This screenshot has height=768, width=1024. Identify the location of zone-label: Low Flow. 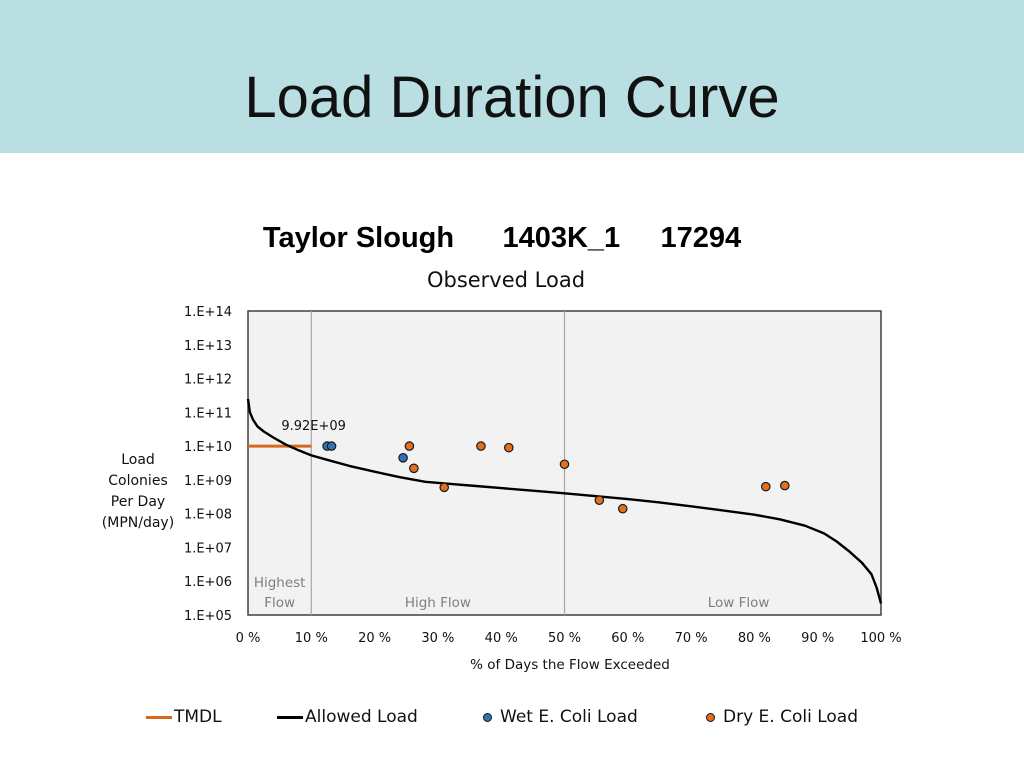
(739, 603).